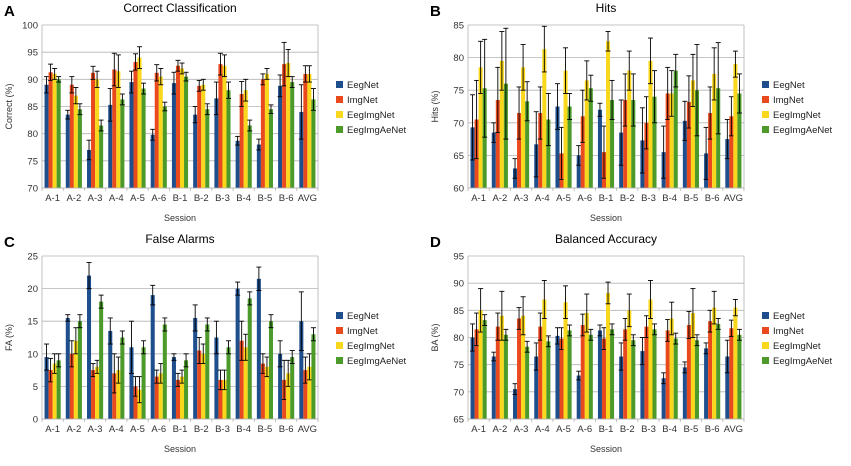 The height and width of the screenshot is (466, 851). I want to click on y-axis-label: FA (%), so click(9, 337).